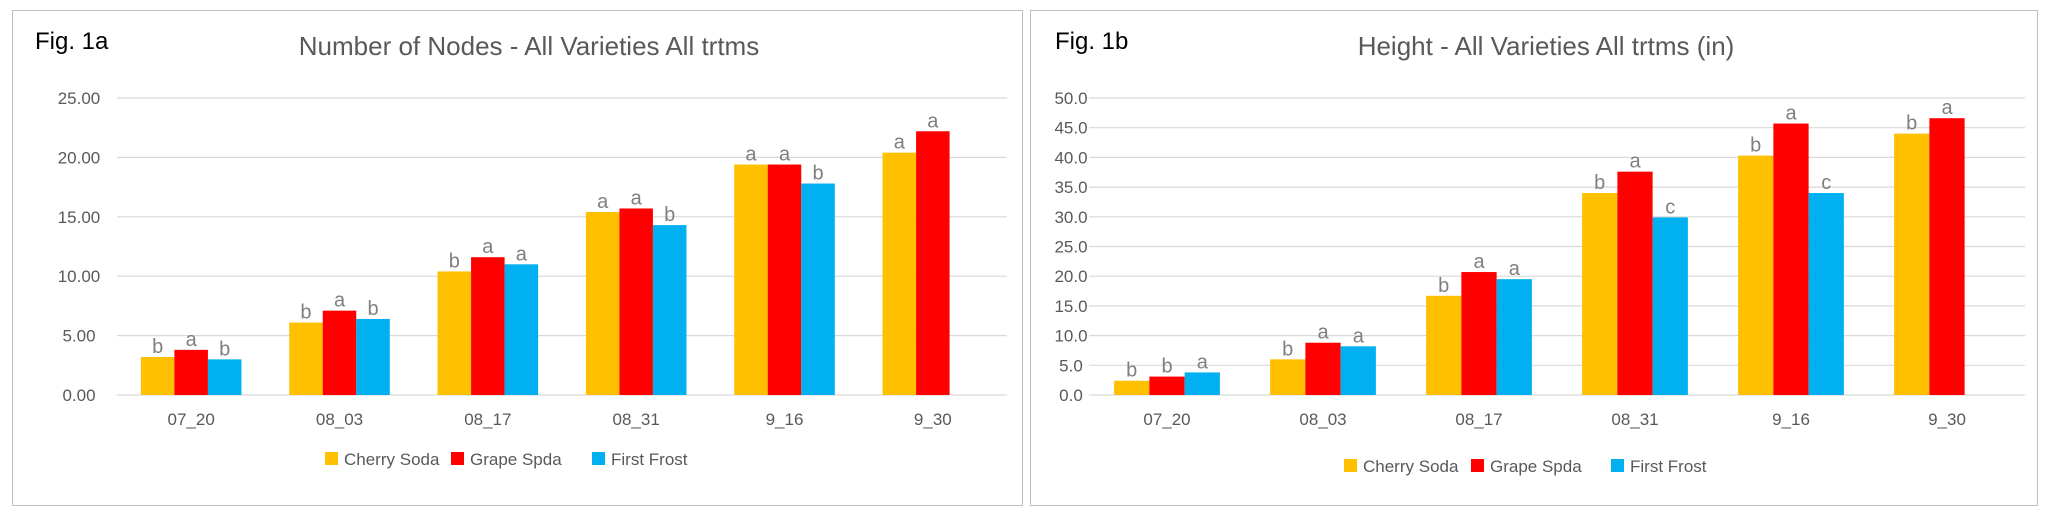 The image size is (2048, 517). I want to click on y-tick-label: 15.00, so click(79, 217).